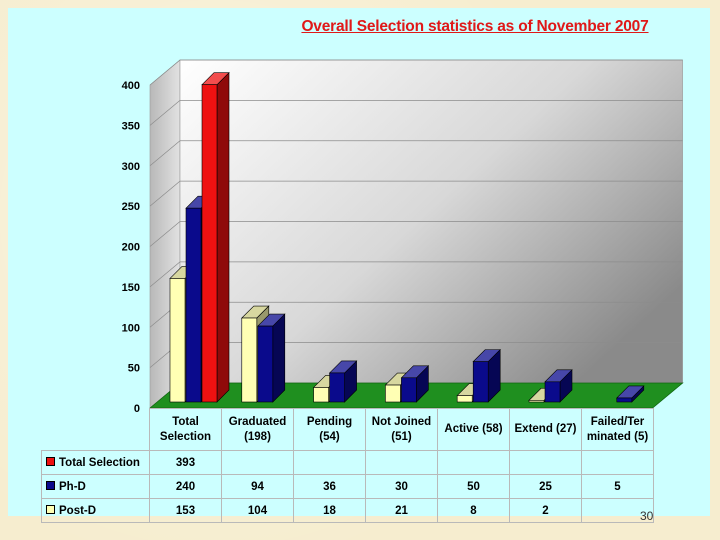  Describe the element at coordinates (473, 486) in the screenshot. I see `data-label: 50` at that location.